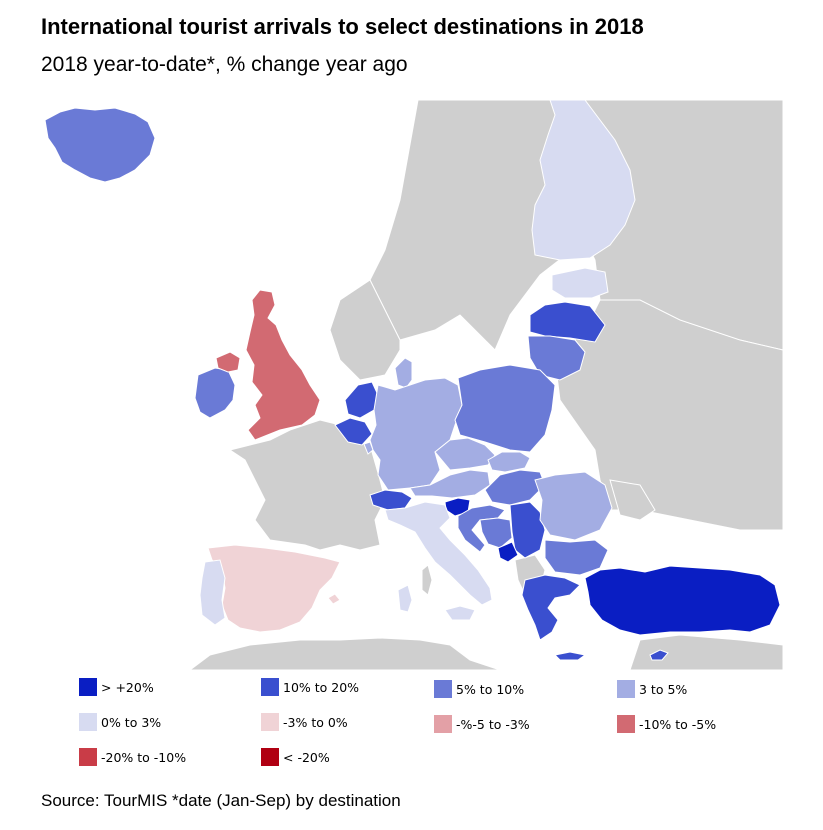 The image size is (823, 830). What do you see at coordinates (515, 487) in the screenshot?
I see `region-hungary` at bounding box center [515, 487].